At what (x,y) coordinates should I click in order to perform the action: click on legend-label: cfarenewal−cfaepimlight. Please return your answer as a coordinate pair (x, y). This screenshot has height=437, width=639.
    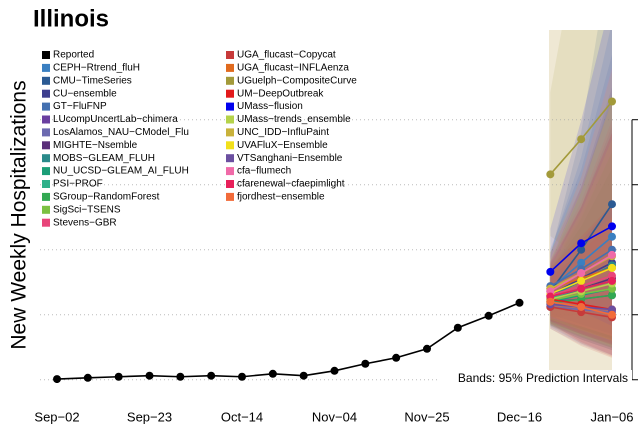
    Looking at the image, I should click on (291, 184).